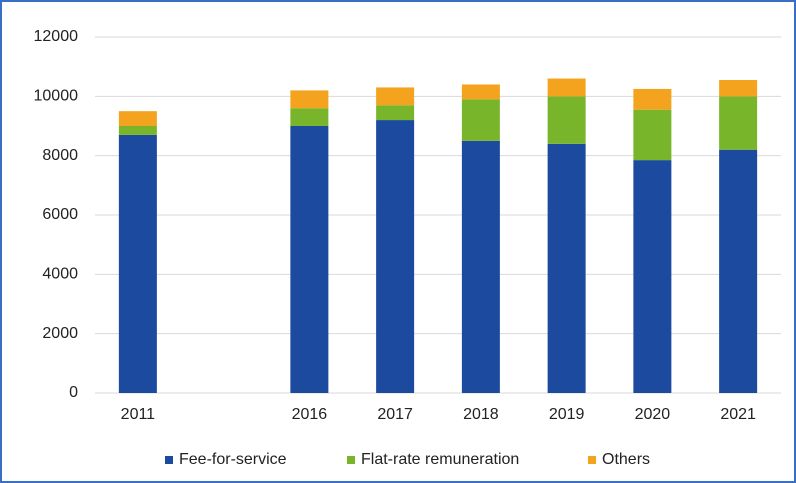  I want to click on x-tick-label: 2017, so click(395, 414).